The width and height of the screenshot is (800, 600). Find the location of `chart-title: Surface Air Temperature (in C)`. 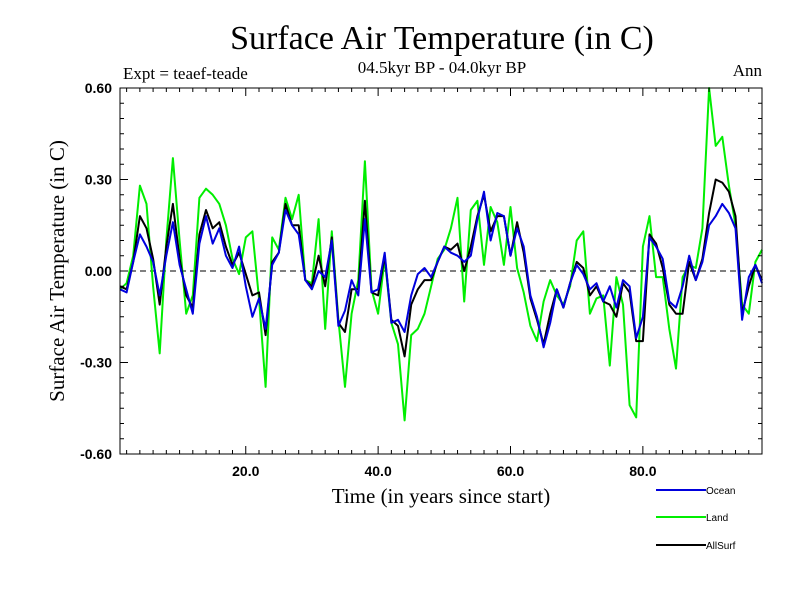

chart-title: Surface Air Temperature (in C) is located at coordinates (442, 38).